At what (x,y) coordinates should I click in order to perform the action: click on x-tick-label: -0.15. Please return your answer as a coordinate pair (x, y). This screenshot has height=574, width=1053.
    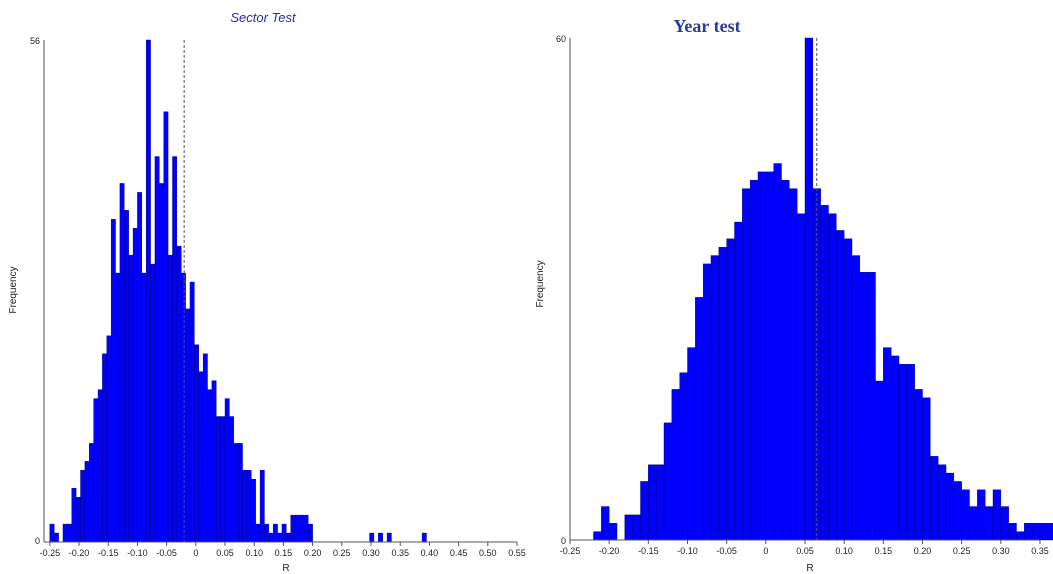
    Looking at the image, I should click on (648, 551).